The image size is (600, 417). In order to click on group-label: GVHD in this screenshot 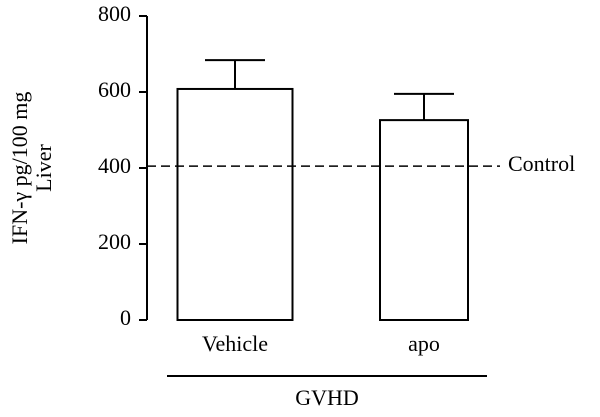, I will do `click(327, 397)`.